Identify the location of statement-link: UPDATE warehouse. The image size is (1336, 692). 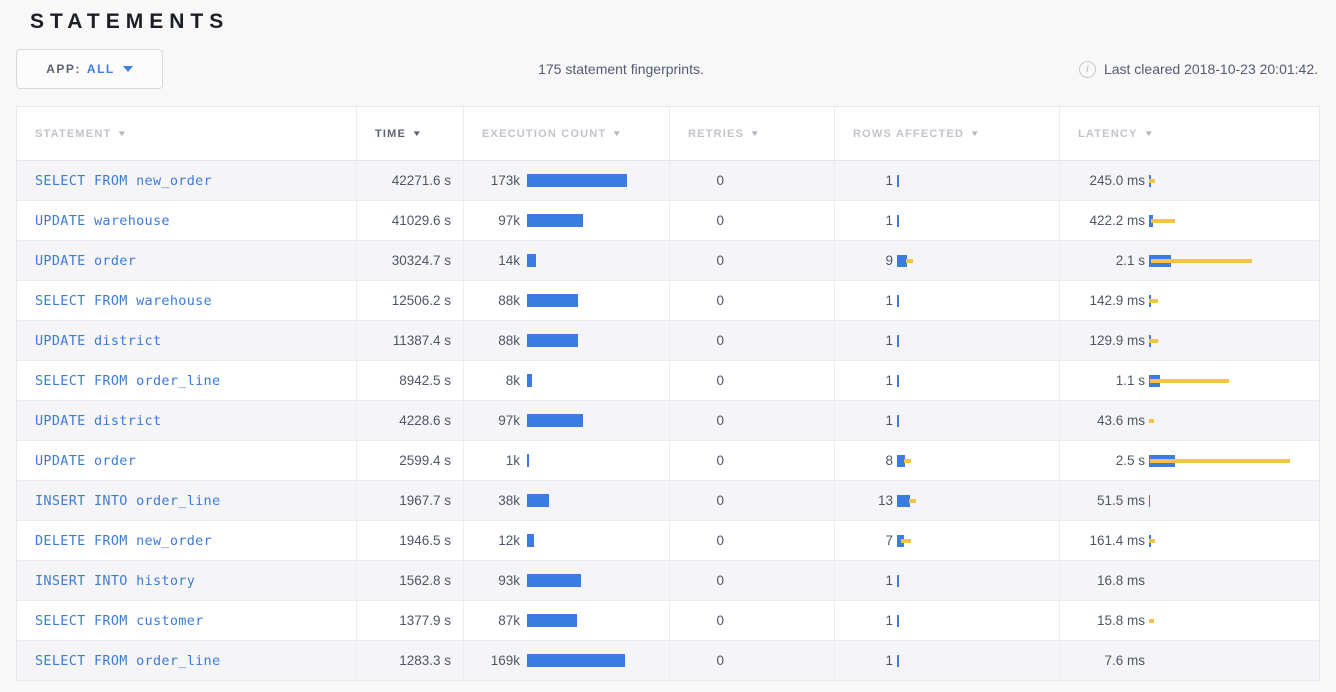
(102, 220).